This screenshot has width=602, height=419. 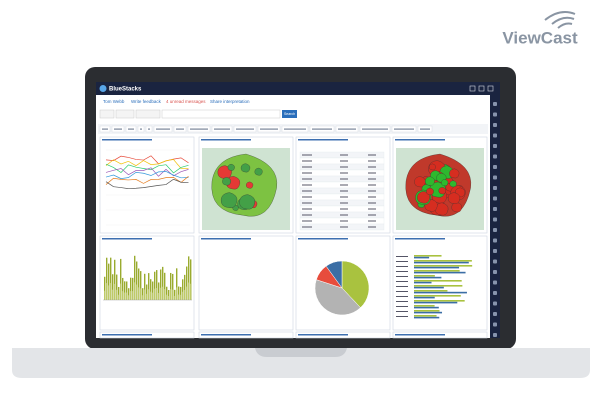 I want to click on search-button, so click(x=289, y=114).